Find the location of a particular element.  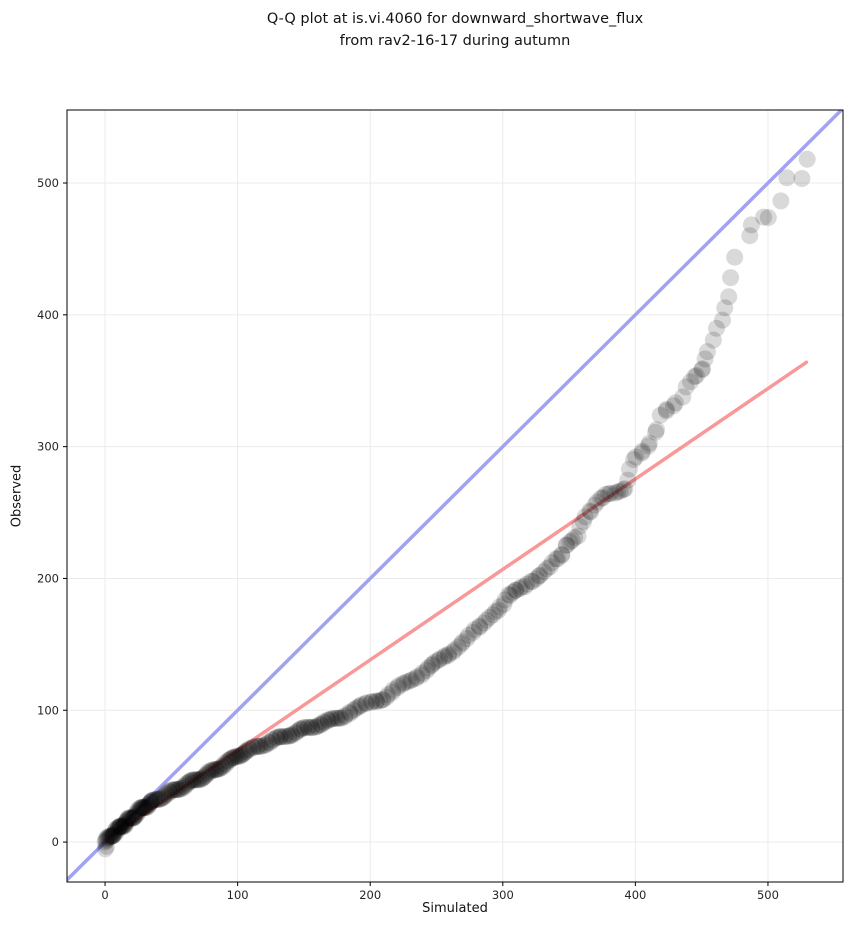

y-tick-label: 0 is located at coordinates (55, 842).